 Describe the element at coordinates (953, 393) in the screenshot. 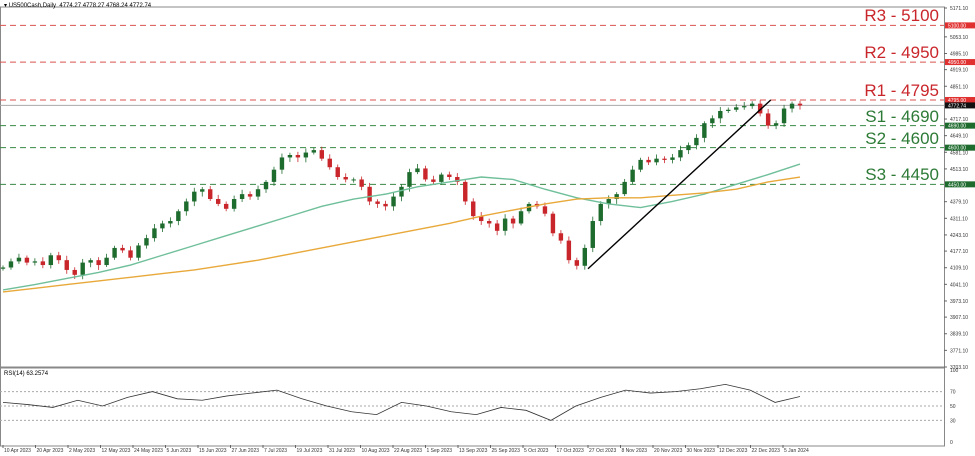

I see `rsi-tick-label: 70` at that location.